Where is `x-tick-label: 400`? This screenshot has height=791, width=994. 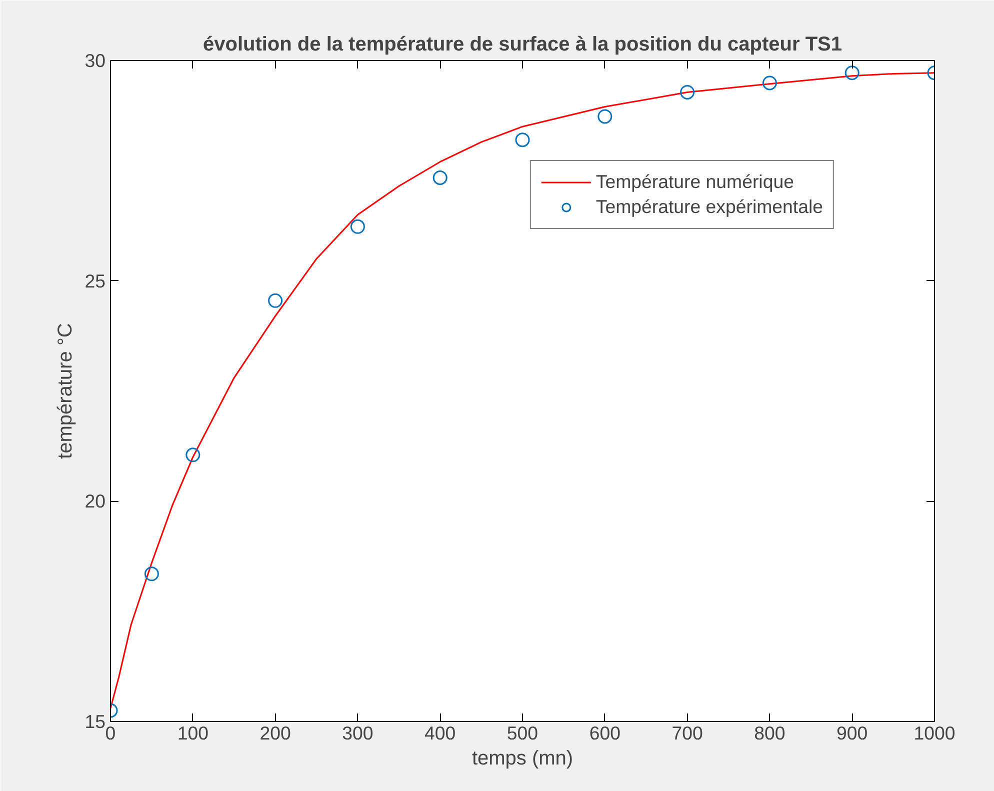 x-tick-label: 400 is located at coordinates (440, 733).